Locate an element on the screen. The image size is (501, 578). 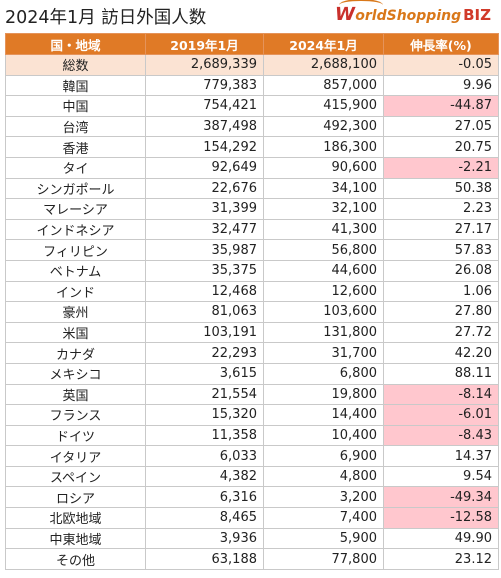
page-title: 2024年1月 訪日外国人数 is located at coordinates (106, 18).